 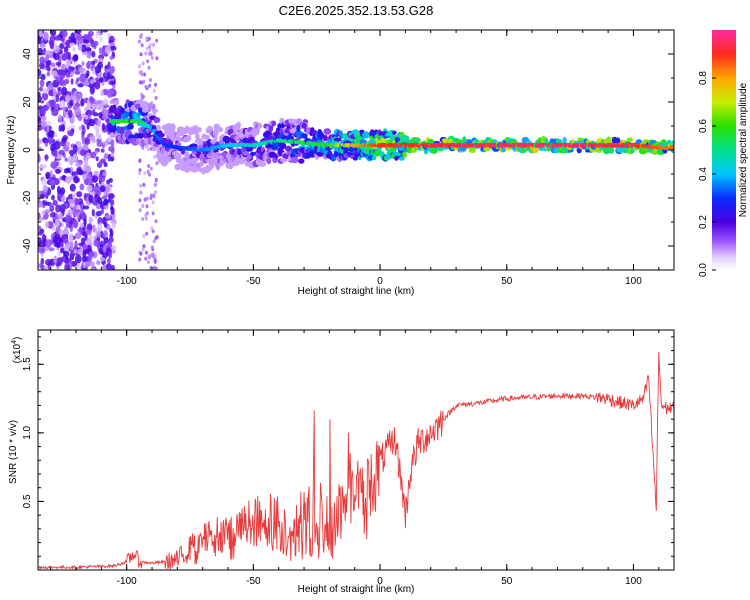 What do you see at coordinates (356, 291) in the screenshot?
I see `spectrogram-xlabel: Height of straight line (km)` at bounding box center [356, 291].